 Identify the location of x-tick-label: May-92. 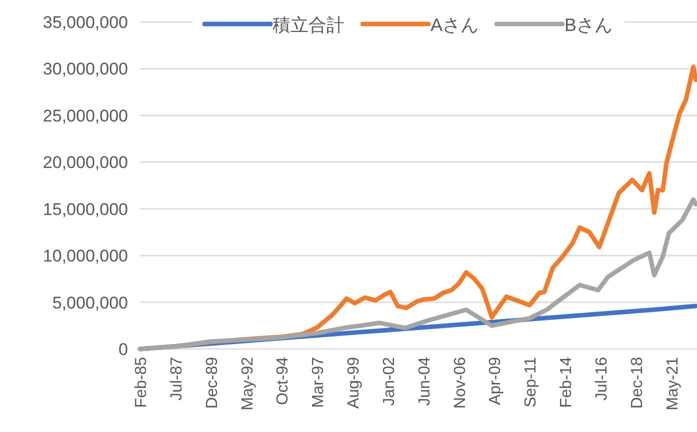
(247, 383).